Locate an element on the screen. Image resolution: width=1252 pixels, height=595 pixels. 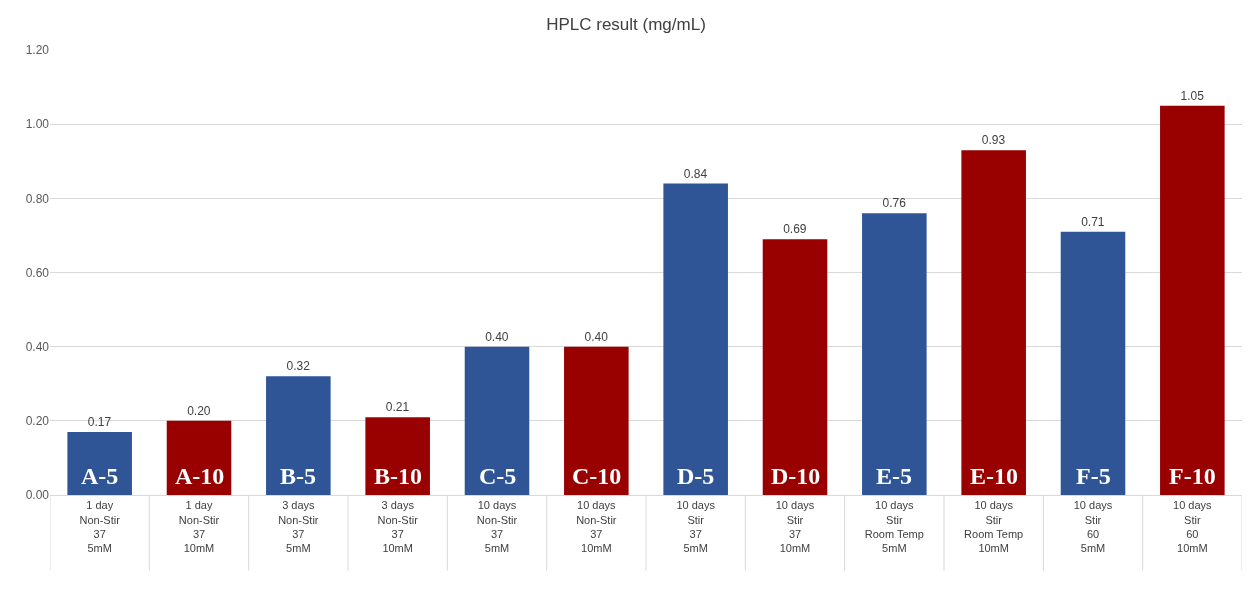
annotation: D-10 is located at coordinates (796, 476).